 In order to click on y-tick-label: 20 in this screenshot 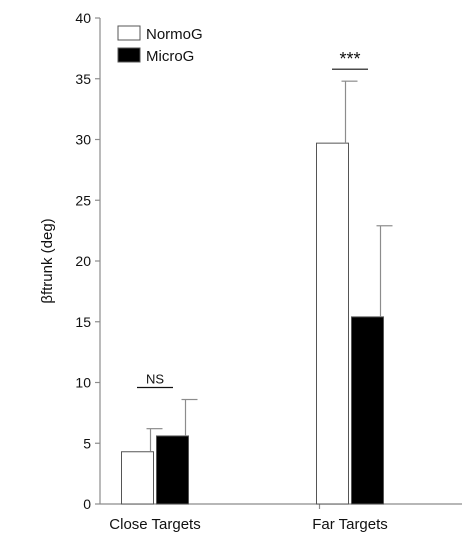, I will do `click(83, 261)`.